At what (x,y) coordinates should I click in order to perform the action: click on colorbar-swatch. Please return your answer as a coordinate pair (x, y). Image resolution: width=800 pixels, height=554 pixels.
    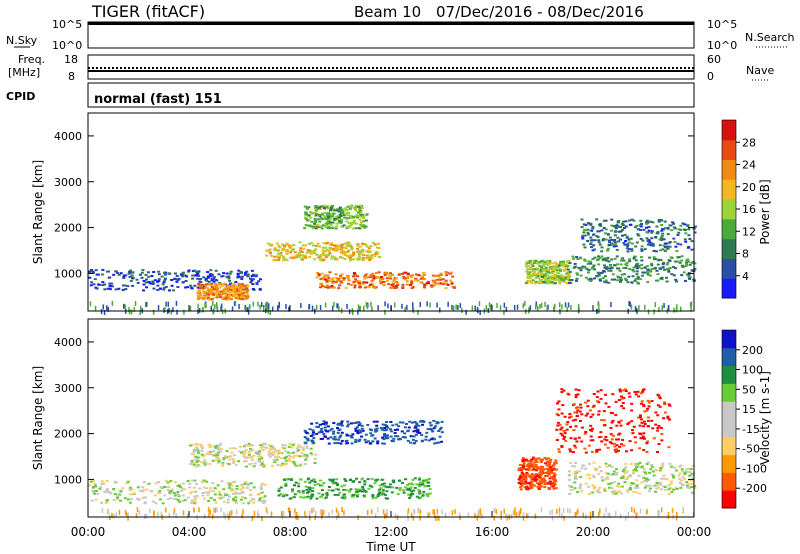
    Looking at the image, I should click on (729, 150).